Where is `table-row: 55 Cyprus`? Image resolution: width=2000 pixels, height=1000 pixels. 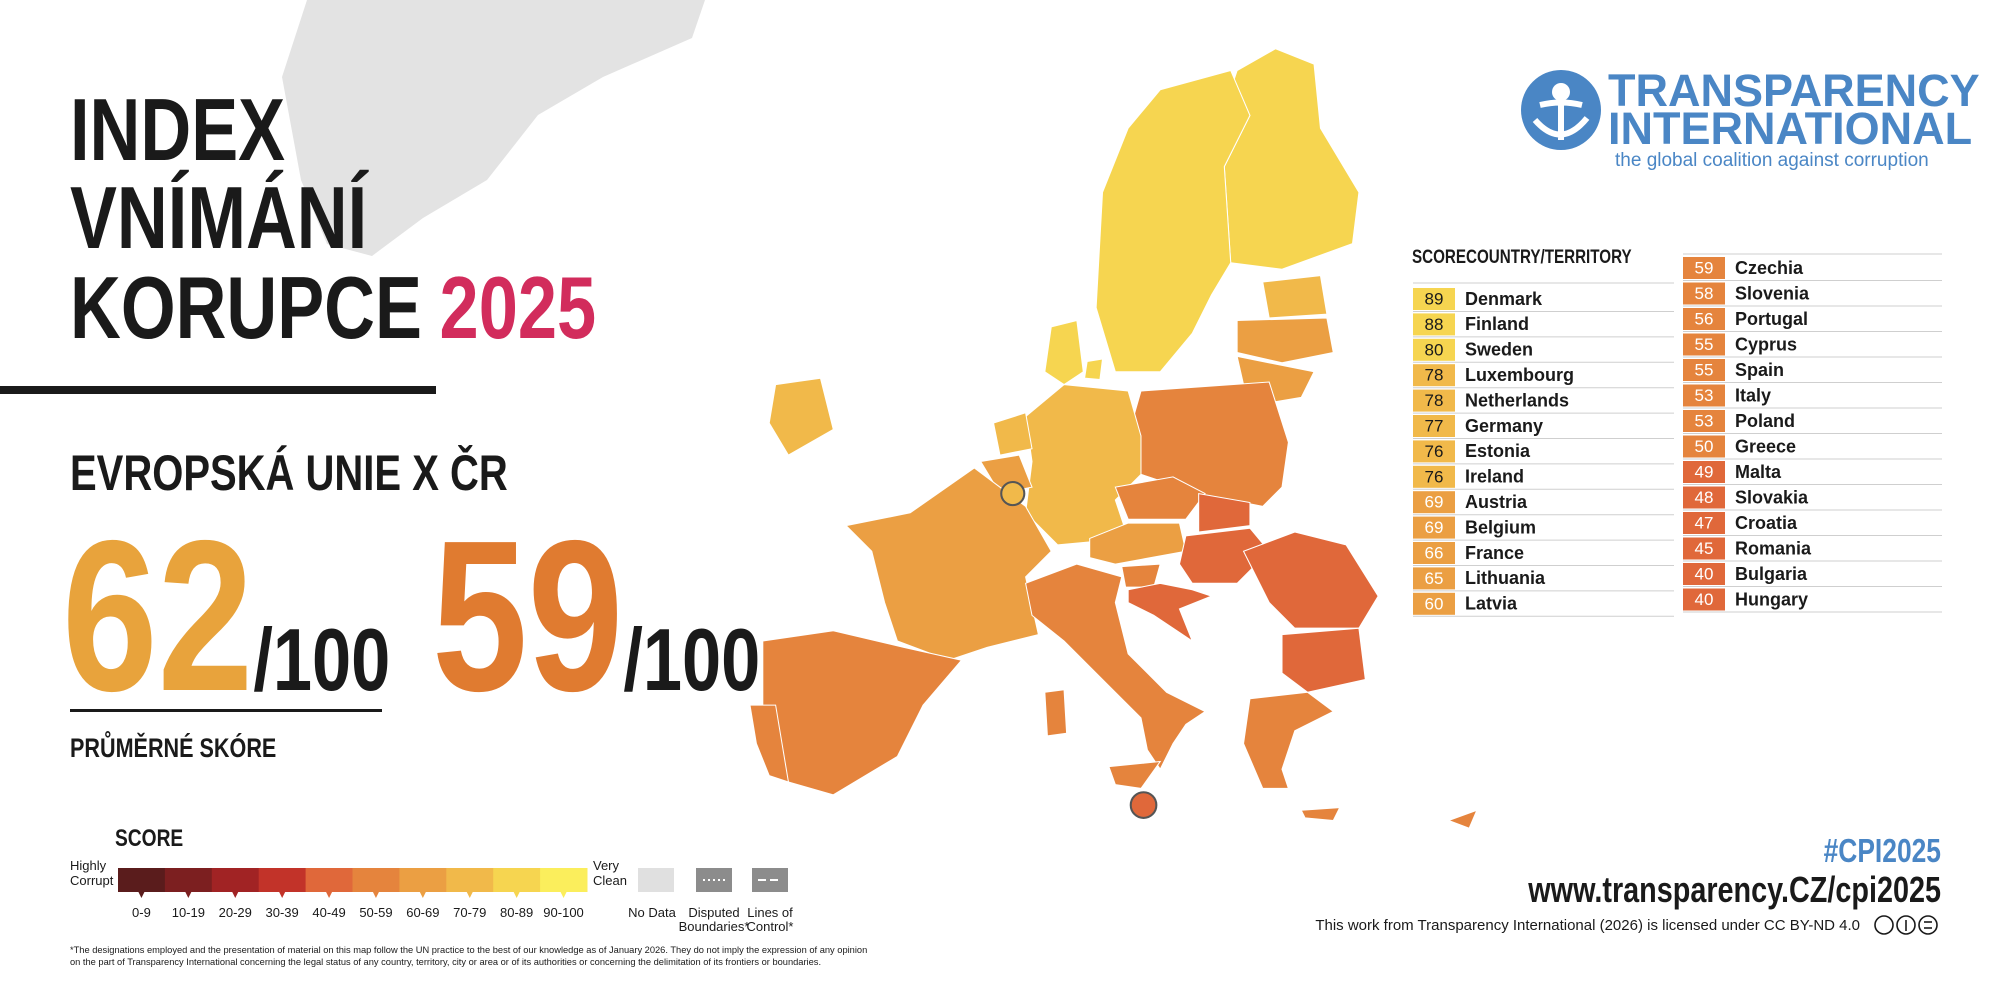 table-row: 55 Cyprus is located at coordinates (1812, 345).